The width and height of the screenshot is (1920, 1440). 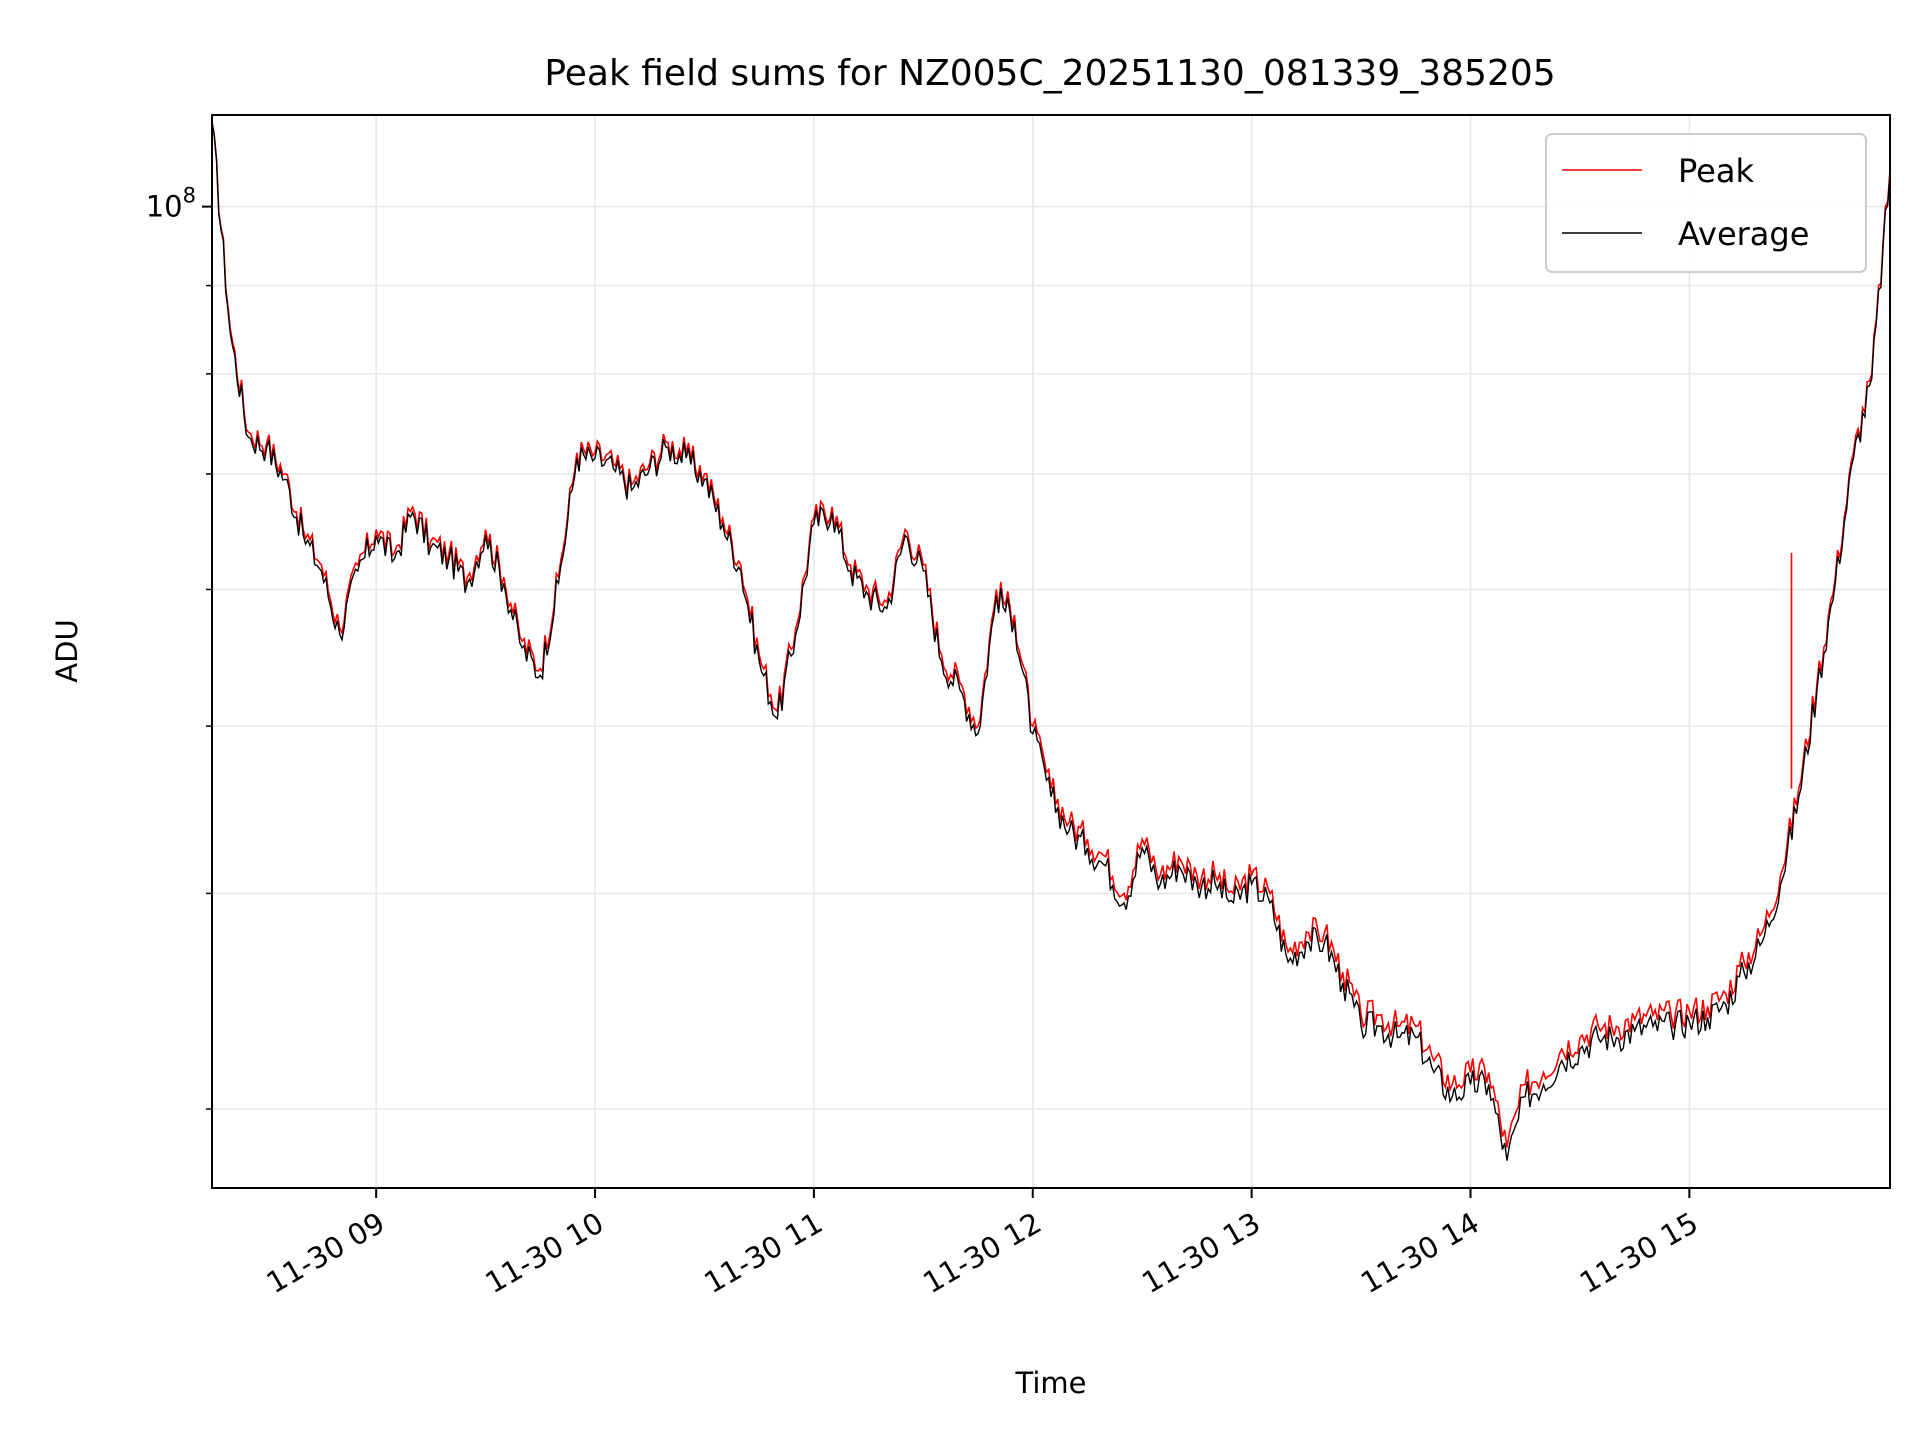 What do you see at coordinates (1716, 171) in the screenshot?
I see `legend-label-peak: Peak` at bounding box center [1716, 171].